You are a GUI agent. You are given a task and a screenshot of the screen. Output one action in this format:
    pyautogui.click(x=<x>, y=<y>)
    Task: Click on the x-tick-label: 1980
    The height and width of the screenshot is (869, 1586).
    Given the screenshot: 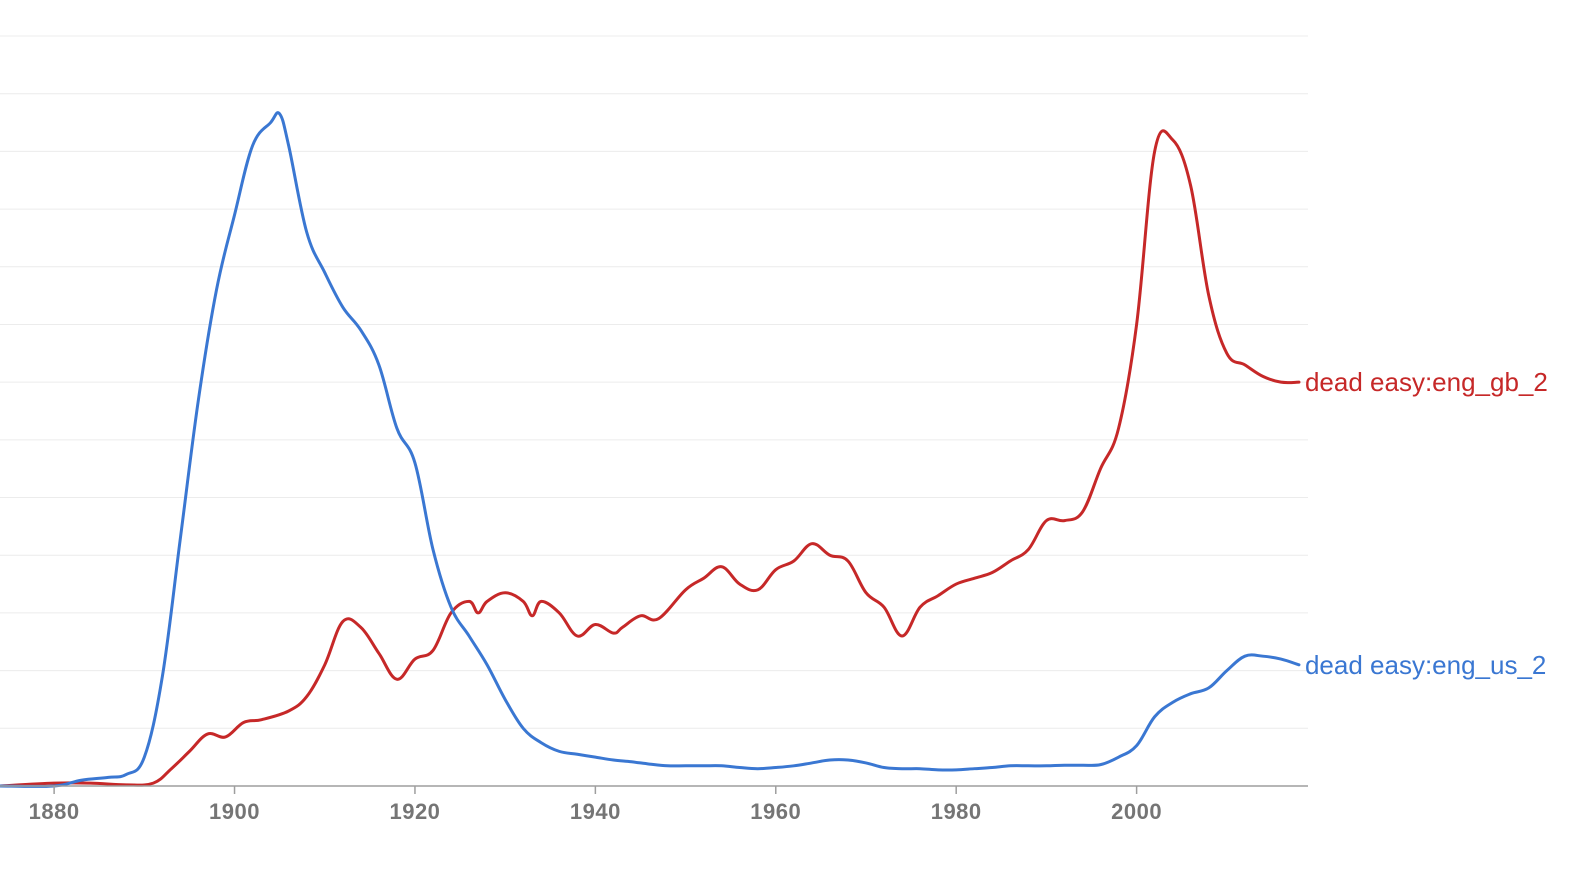 What is the action you would take?
    pyautogui.click(x=956, y=811)
    